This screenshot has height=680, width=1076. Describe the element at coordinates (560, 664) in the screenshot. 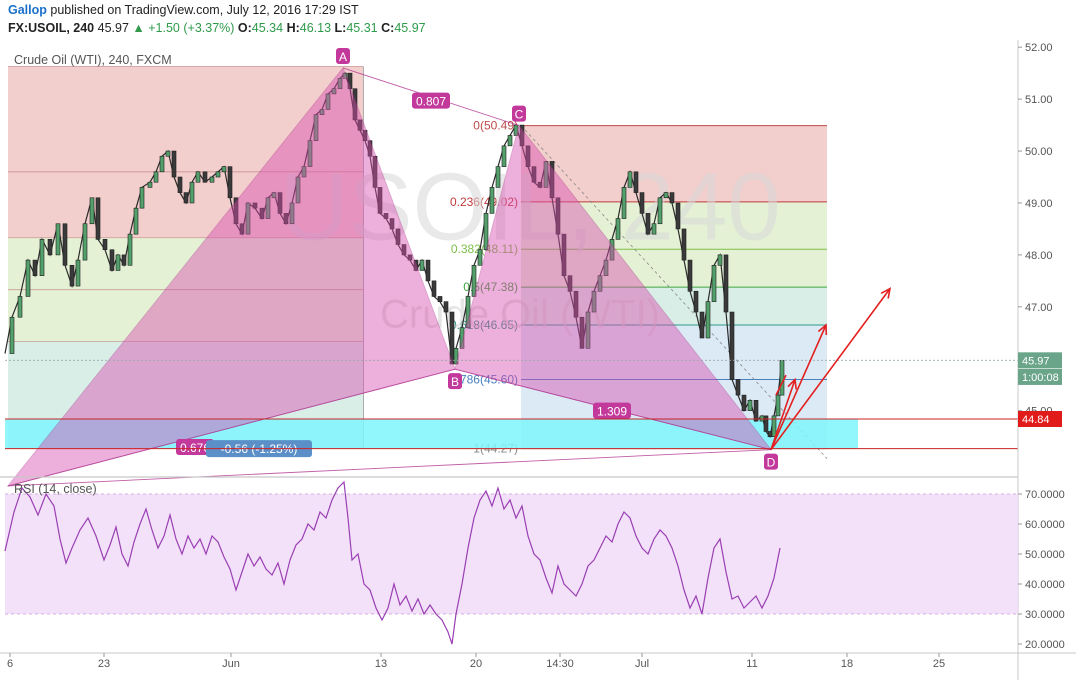

I see `time-tick-label: 14:30` at that location.